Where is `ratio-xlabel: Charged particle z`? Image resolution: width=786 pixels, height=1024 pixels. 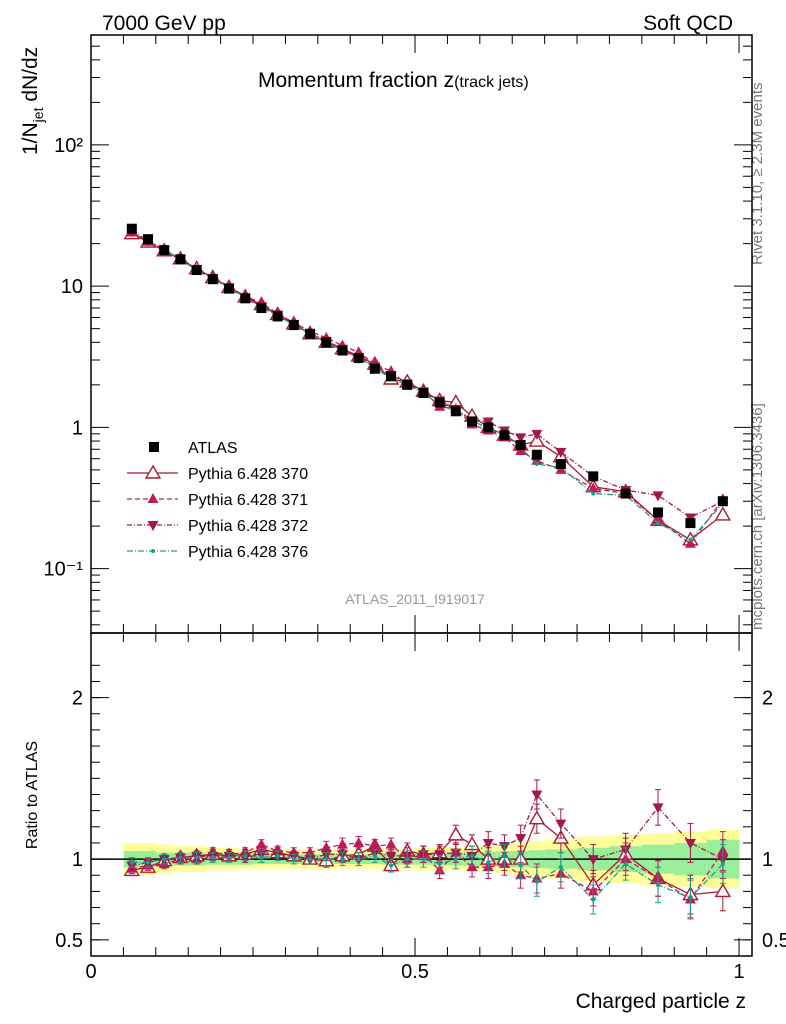
ratio-xlabel: Charged particle z is located at coordinates (661, 1001).